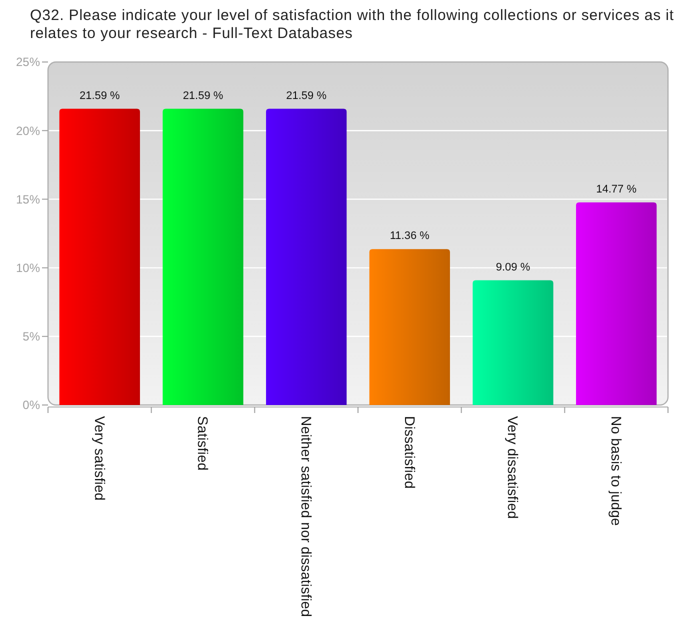 The width and height of the screenshot is (688, 622). What do you see at coordinates (28, 131) in the screenshot?
I see `y-tick-label: 20%` at bounding box center [28, 131].